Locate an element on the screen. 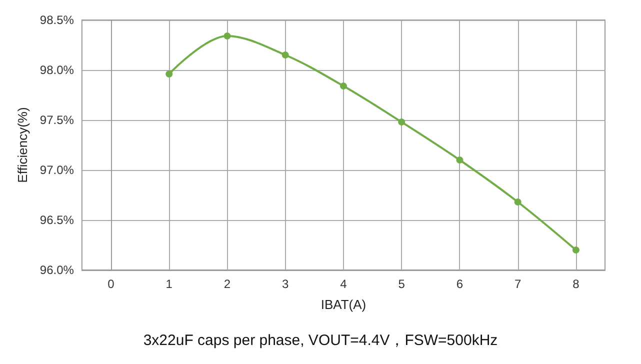 This screenshot has height=364, width=641. x-tick-label: 6 is located at coordinates (460, 284).